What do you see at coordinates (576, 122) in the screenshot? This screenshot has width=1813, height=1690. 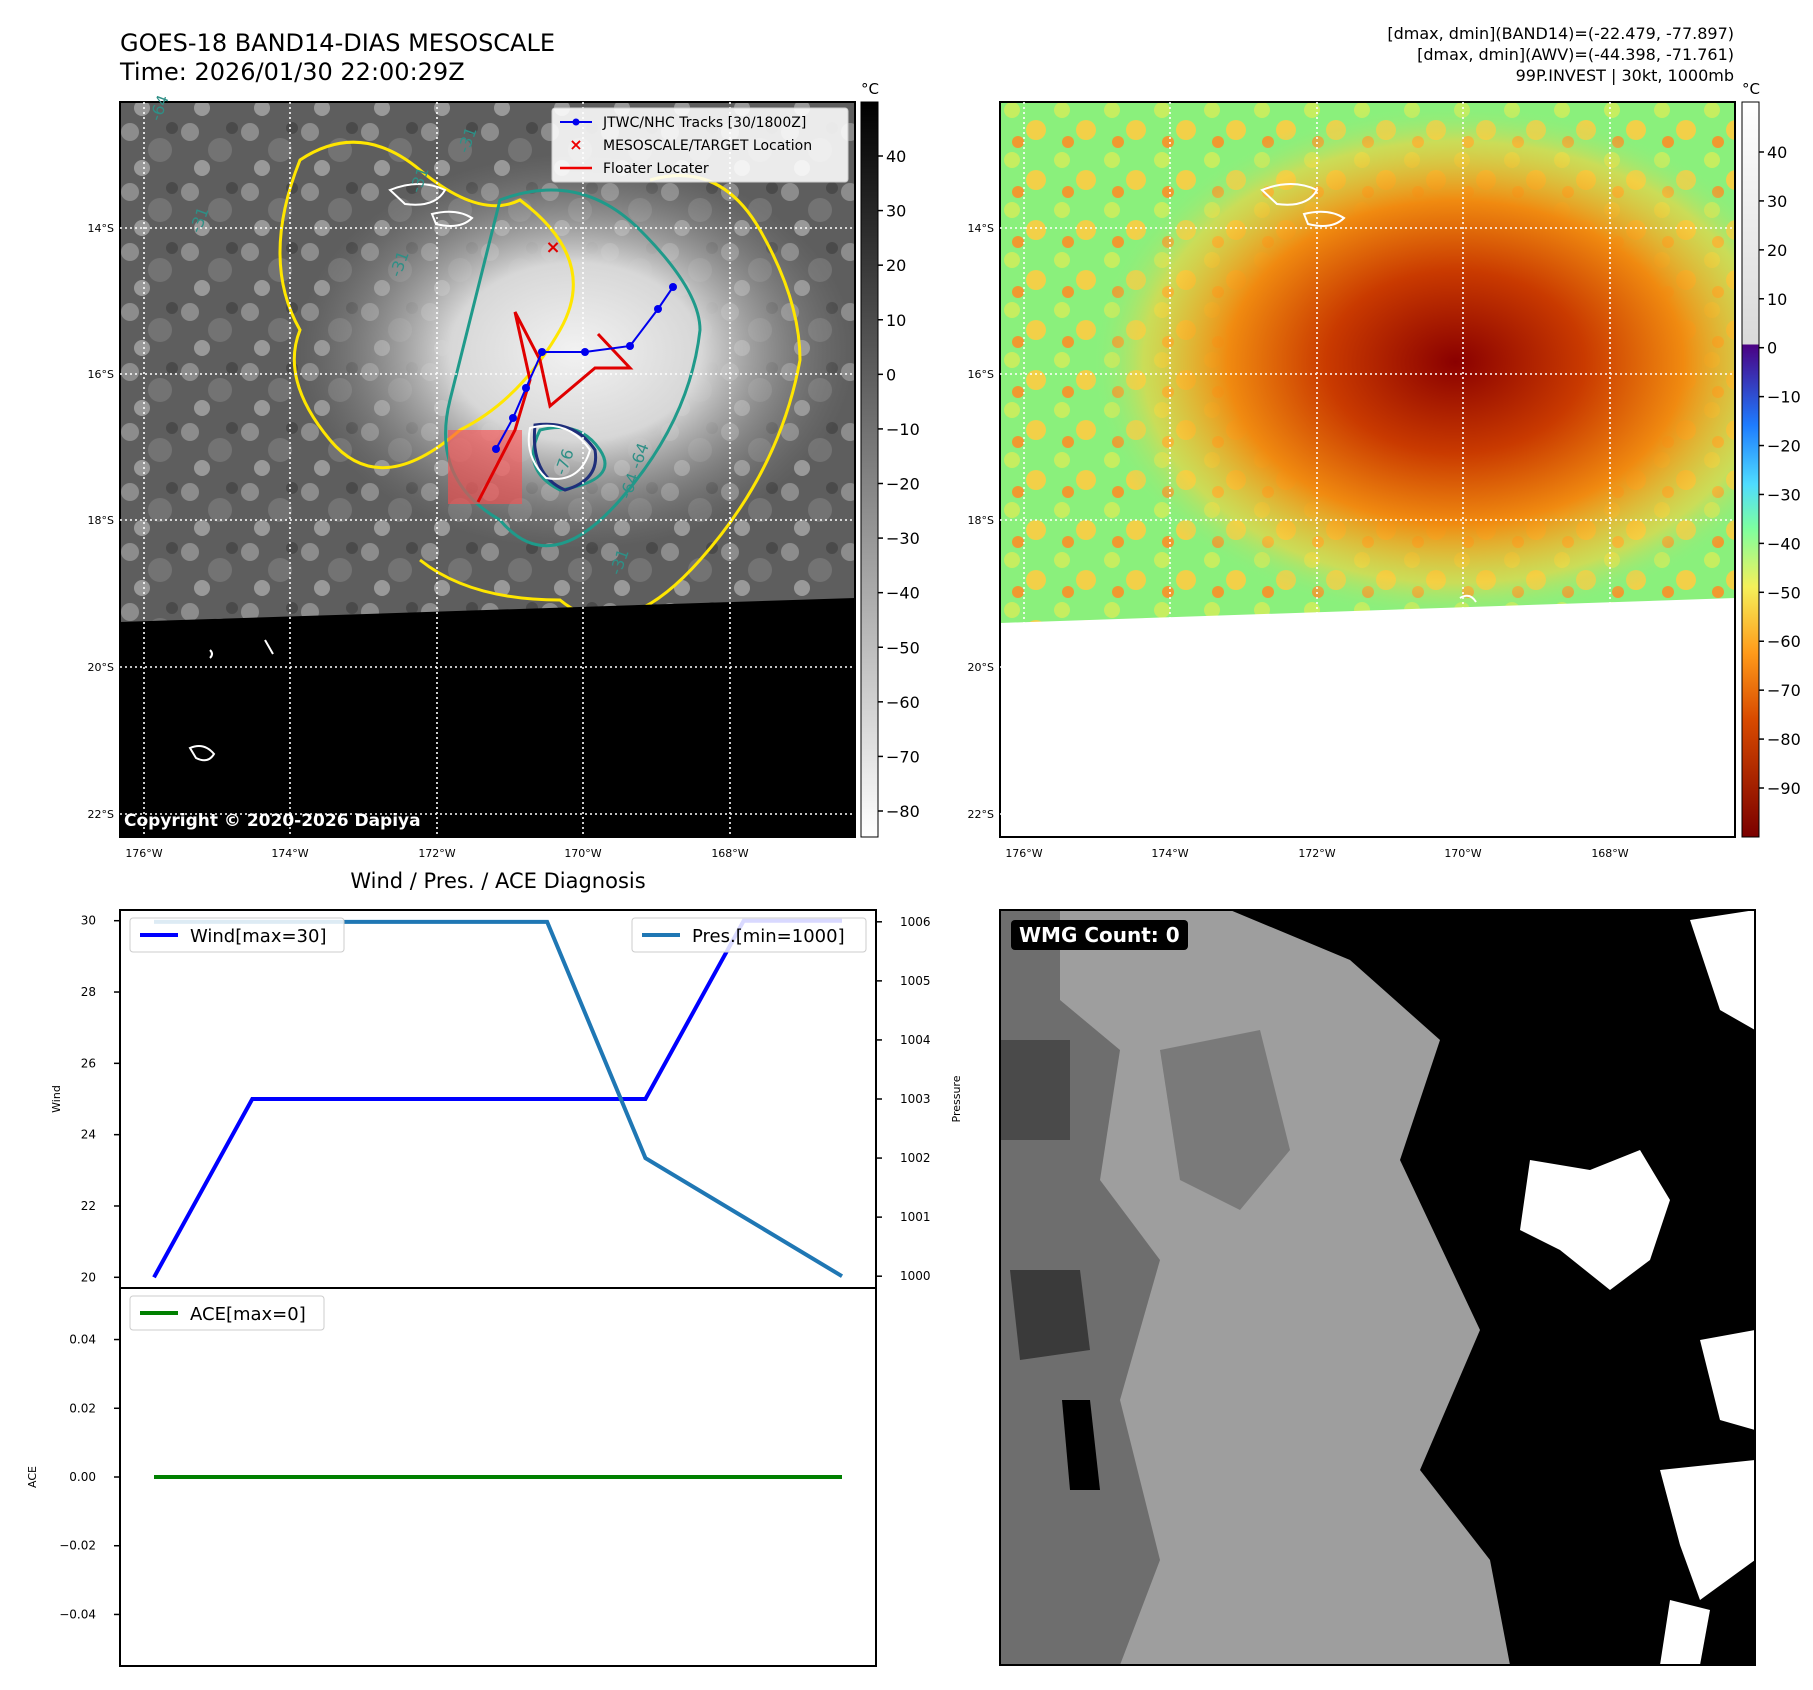 I see `legend-track-dot` at bounding box center [576, 122].